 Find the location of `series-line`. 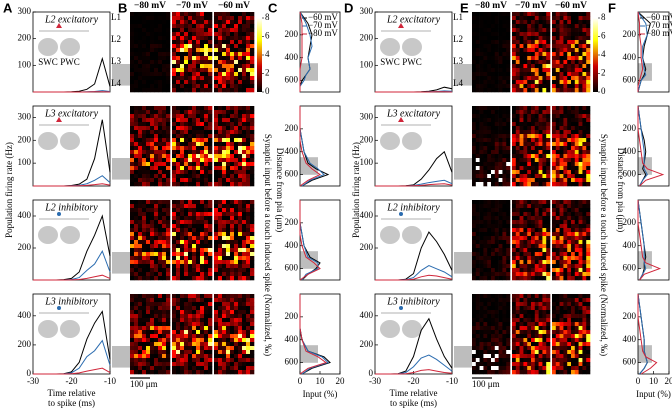

series-line is located at coordinates (642, 146).